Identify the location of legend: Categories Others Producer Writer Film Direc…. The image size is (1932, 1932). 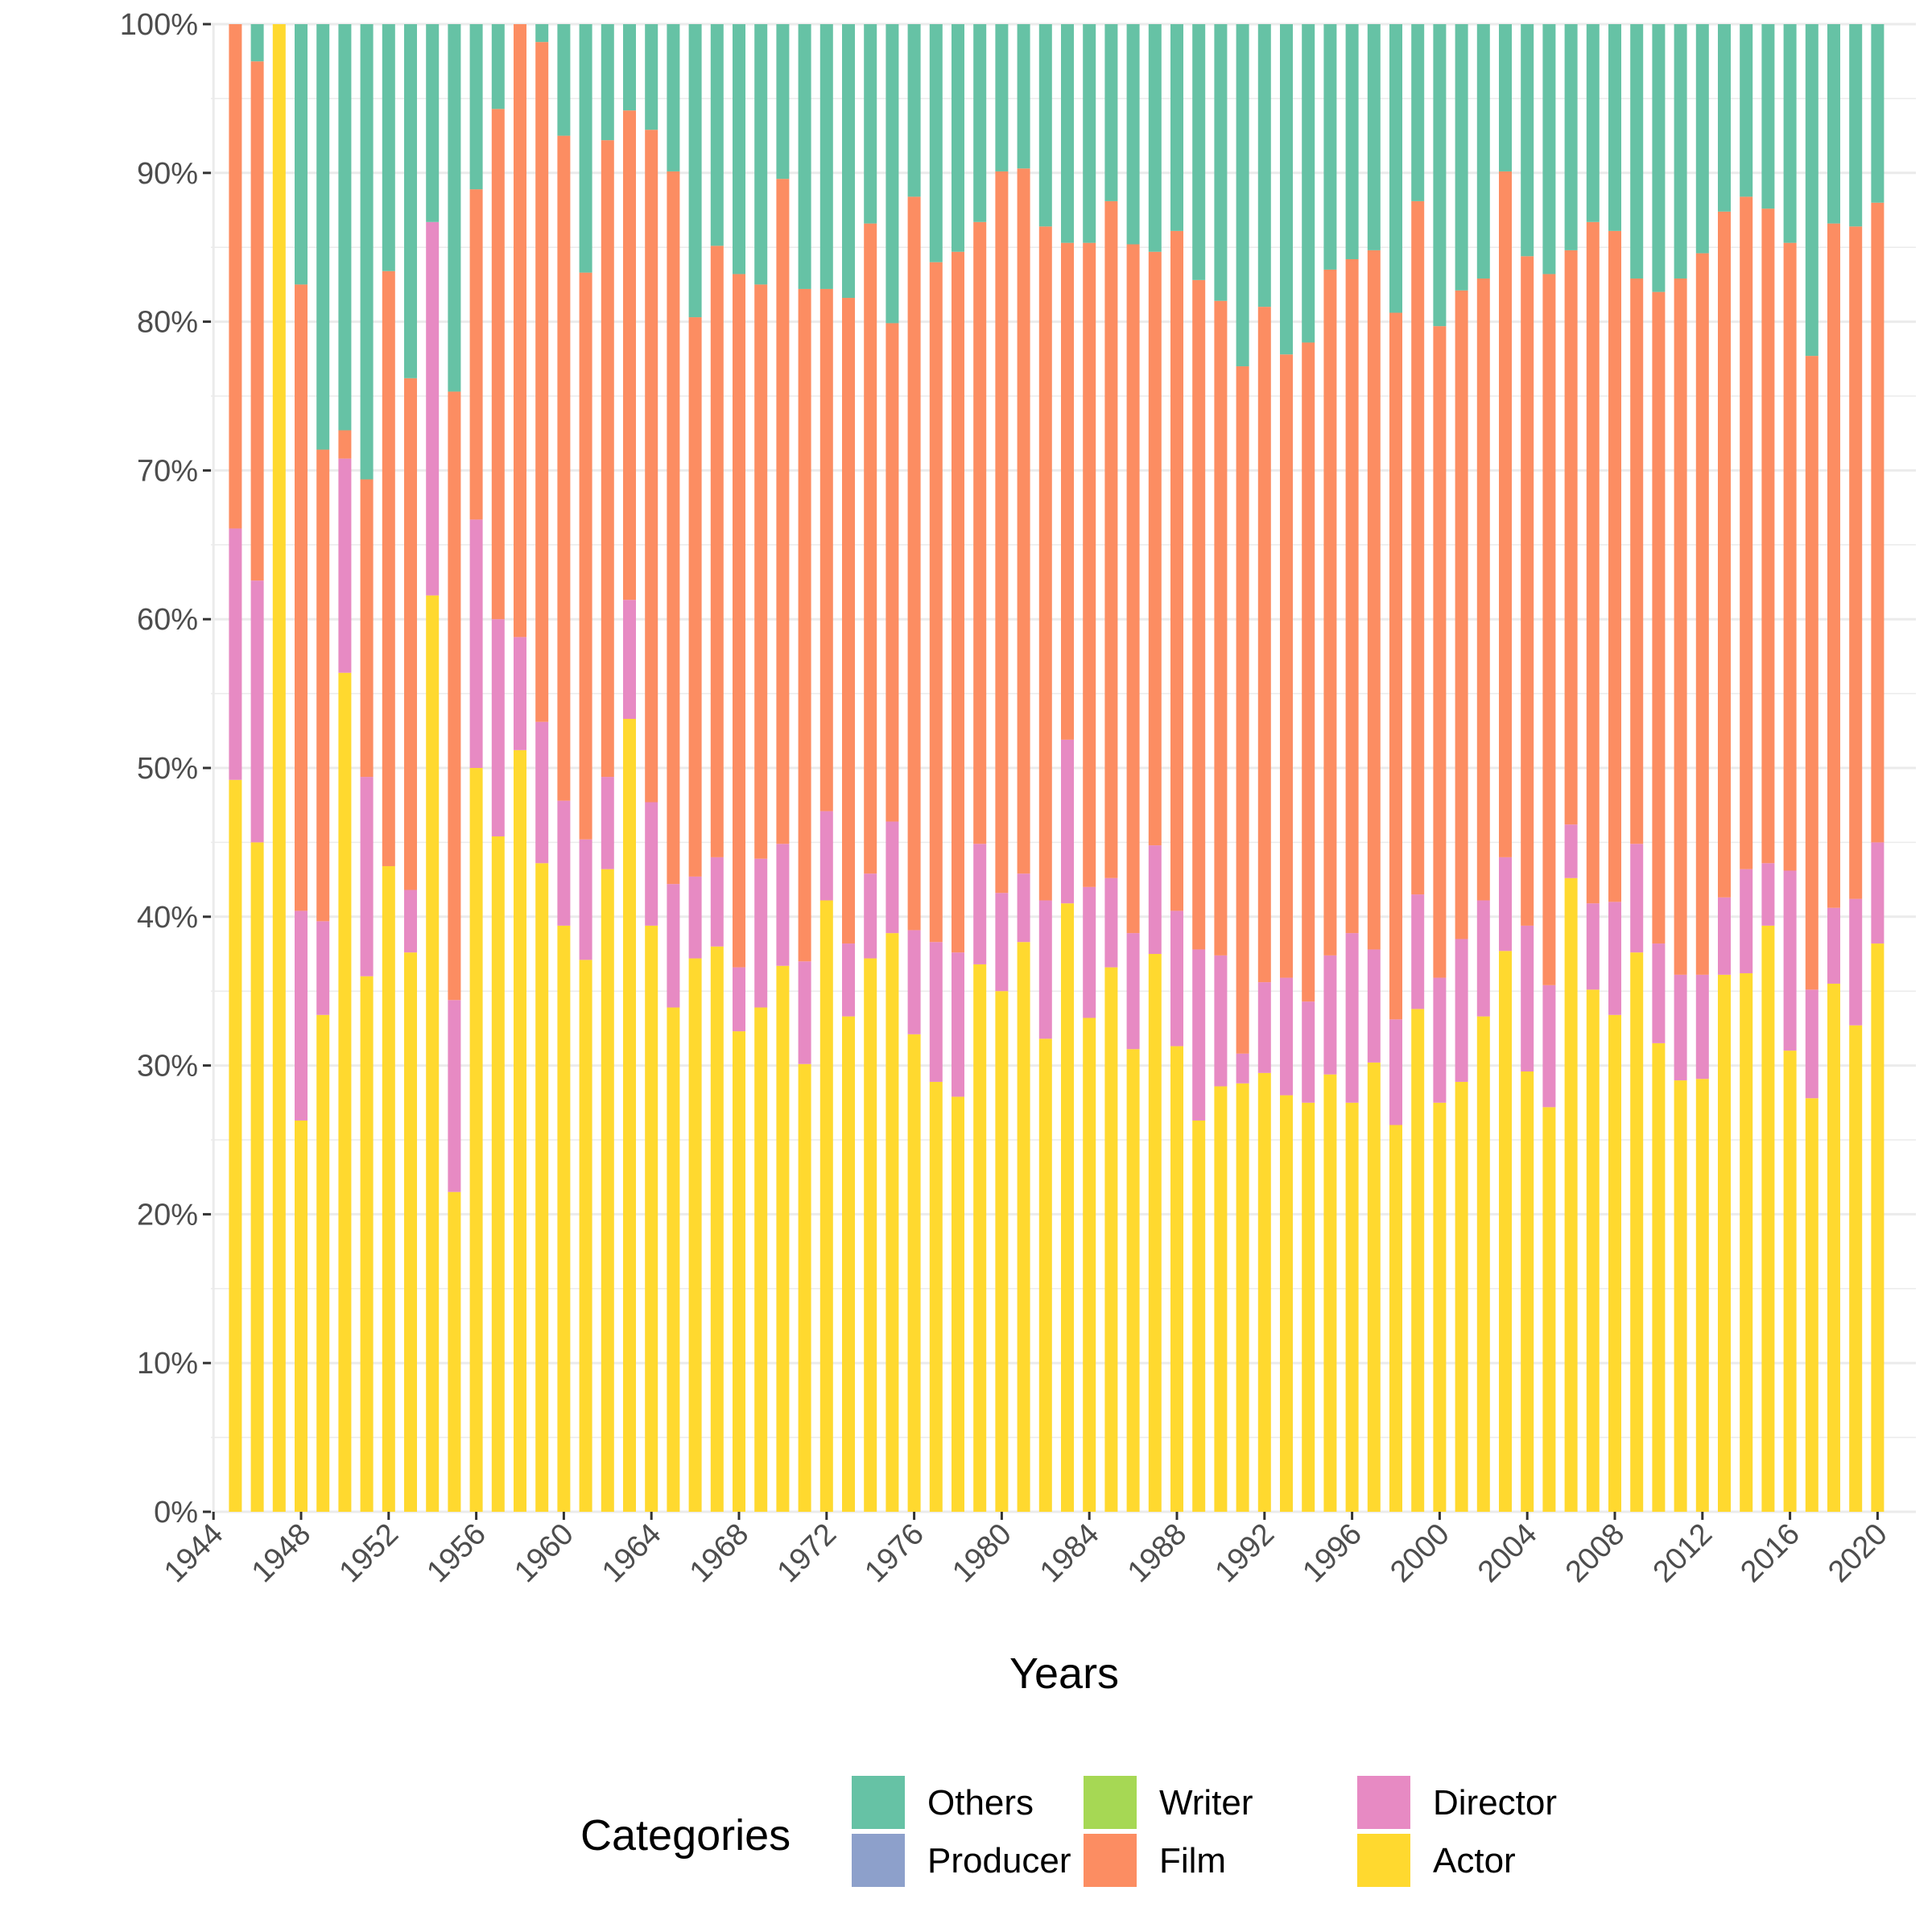
(1068, 1831).